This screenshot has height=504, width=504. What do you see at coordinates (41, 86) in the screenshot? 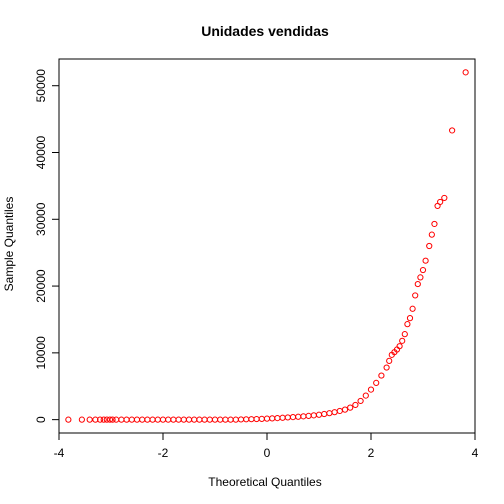
I see `y-tick-label: 50000` at bounding box center [41, 86].